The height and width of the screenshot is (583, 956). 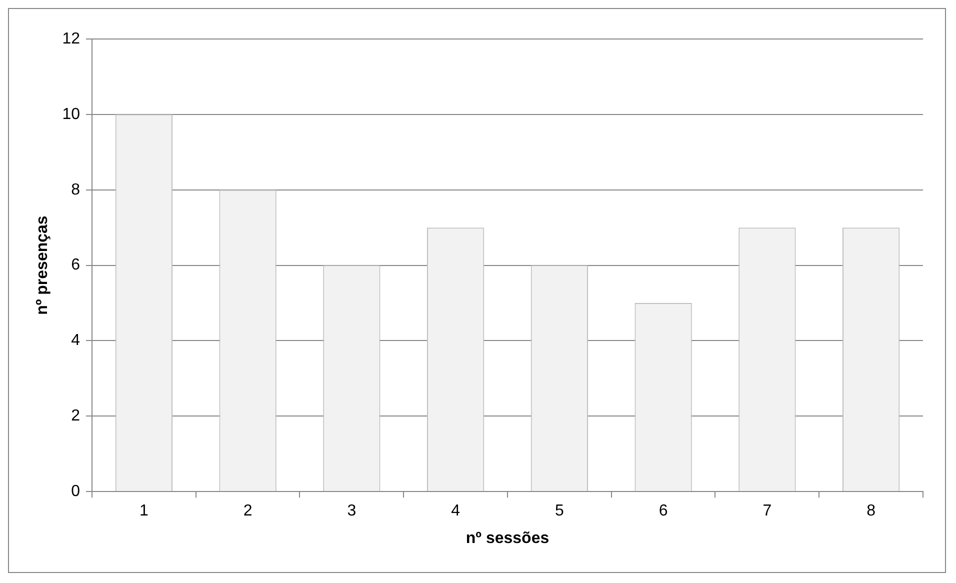 What do you see at coordinates (871, 511) in the screenshot?
I see `x-tick-label: 8` at bounding box center [871, 511].